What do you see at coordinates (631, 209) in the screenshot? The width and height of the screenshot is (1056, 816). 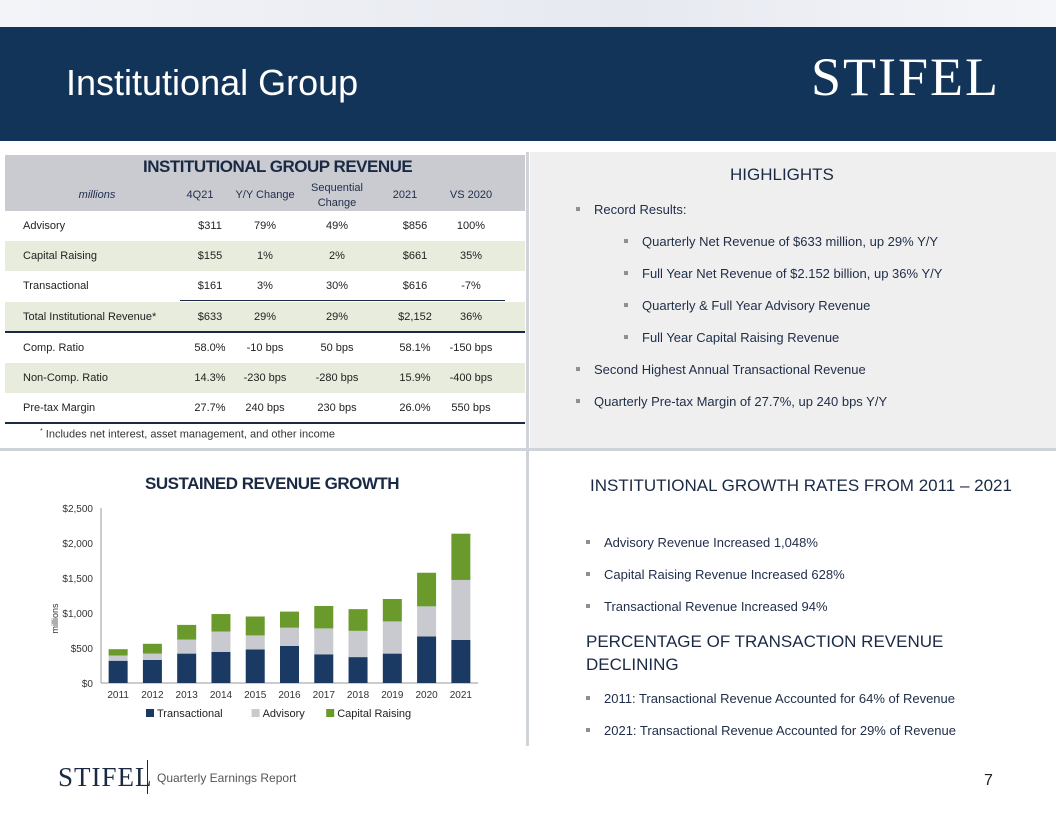 I see `highlight-item: Record Results:` at bounding box center [631, 209].